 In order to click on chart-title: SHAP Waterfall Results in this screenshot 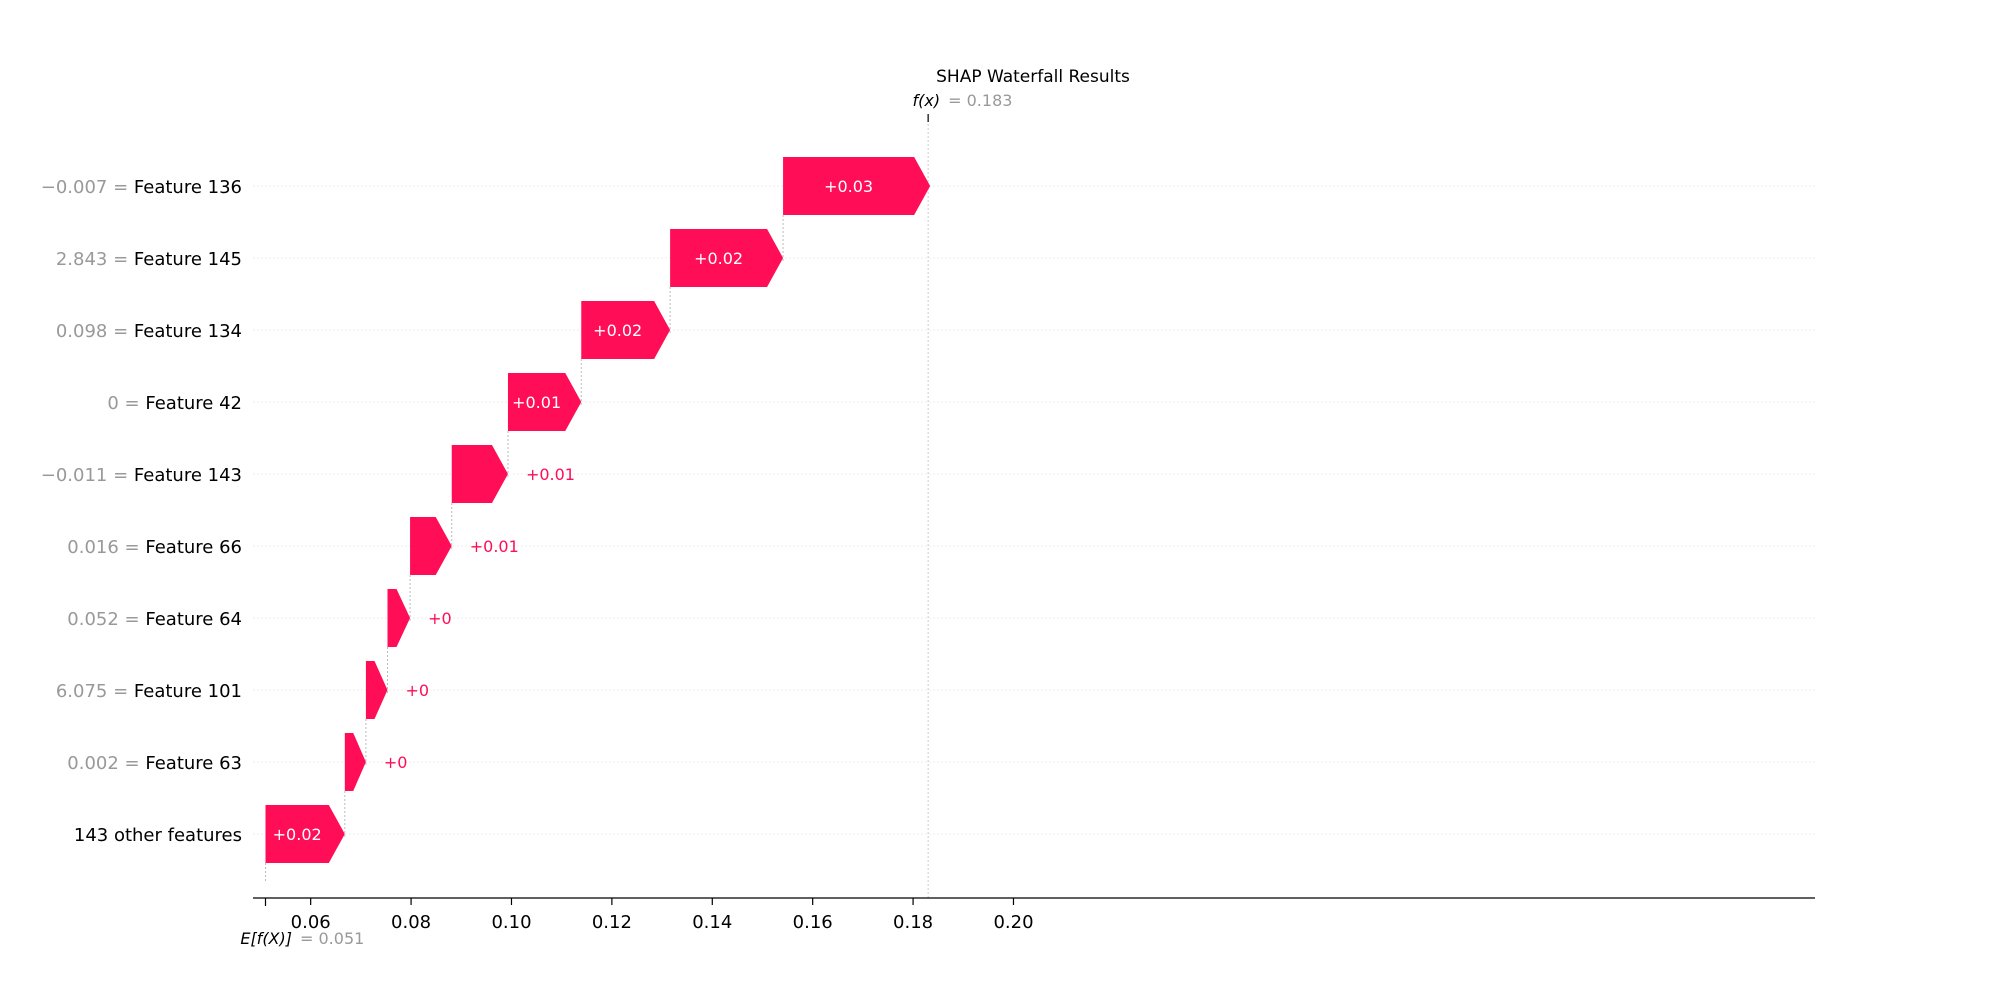, I will do `click(1033, 77)`.